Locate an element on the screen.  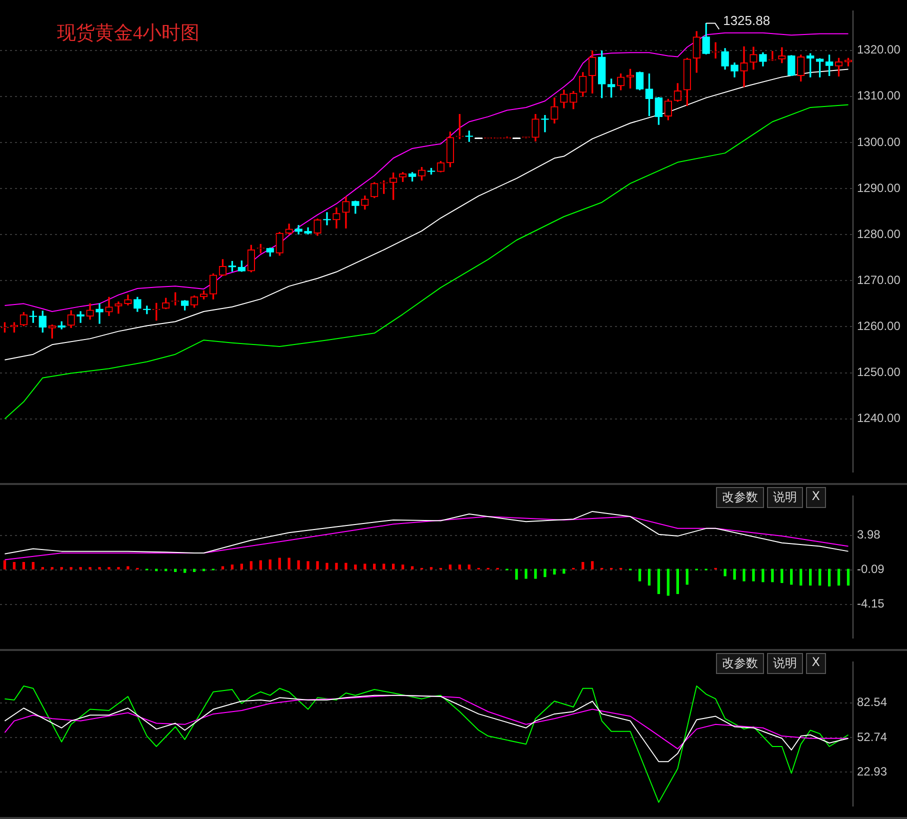
y-tick-label: 52.74 is located at coordinates (872, 737).